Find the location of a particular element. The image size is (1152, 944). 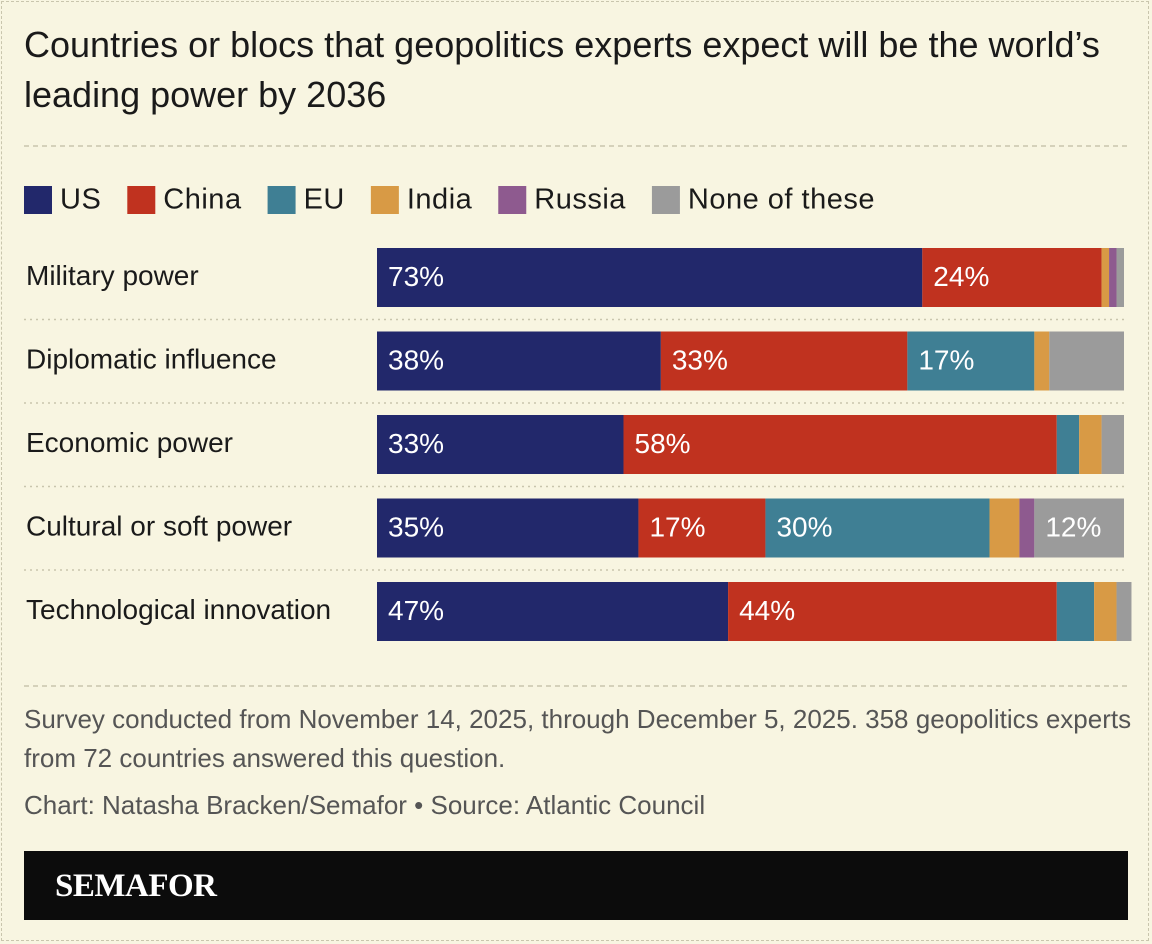

category-label: Economic power is located at coordinates (129, 442).